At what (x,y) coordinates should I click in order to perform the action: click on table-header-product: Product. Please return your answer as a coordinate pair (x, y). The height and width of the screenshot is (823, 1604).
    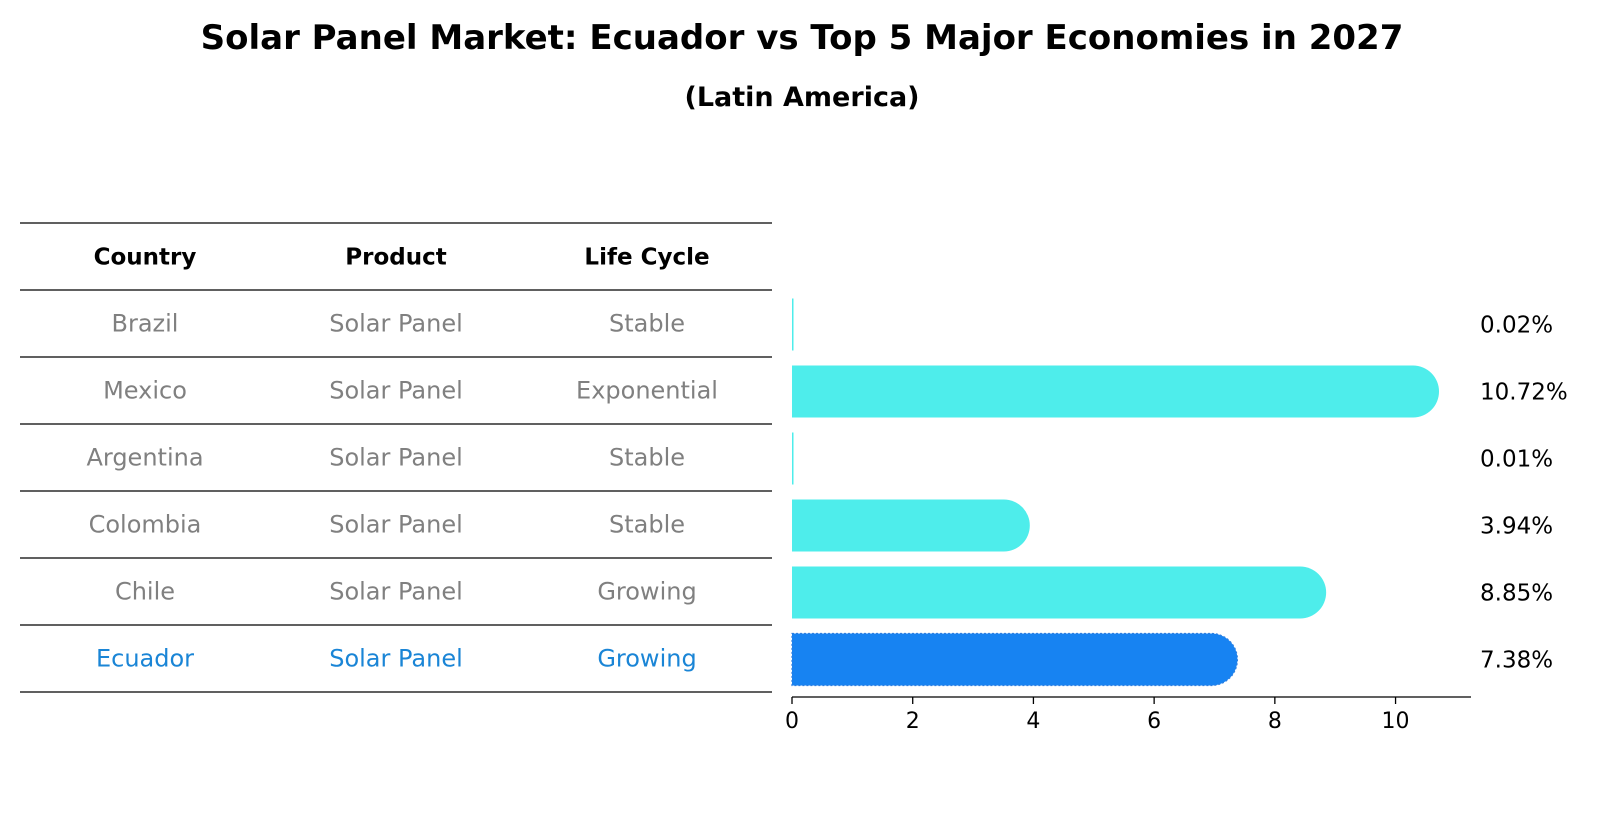
    Looking at the image, I should click on (395, 258).